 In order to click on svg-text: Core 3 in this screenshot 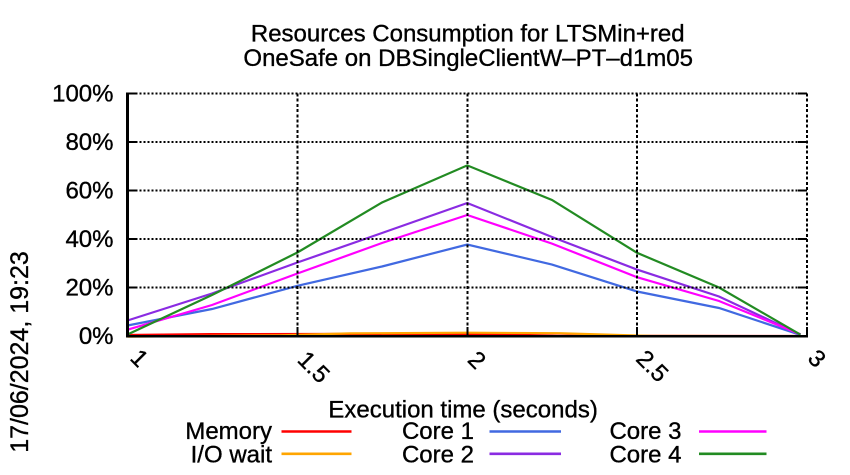, I will do `click(645, 431)`.